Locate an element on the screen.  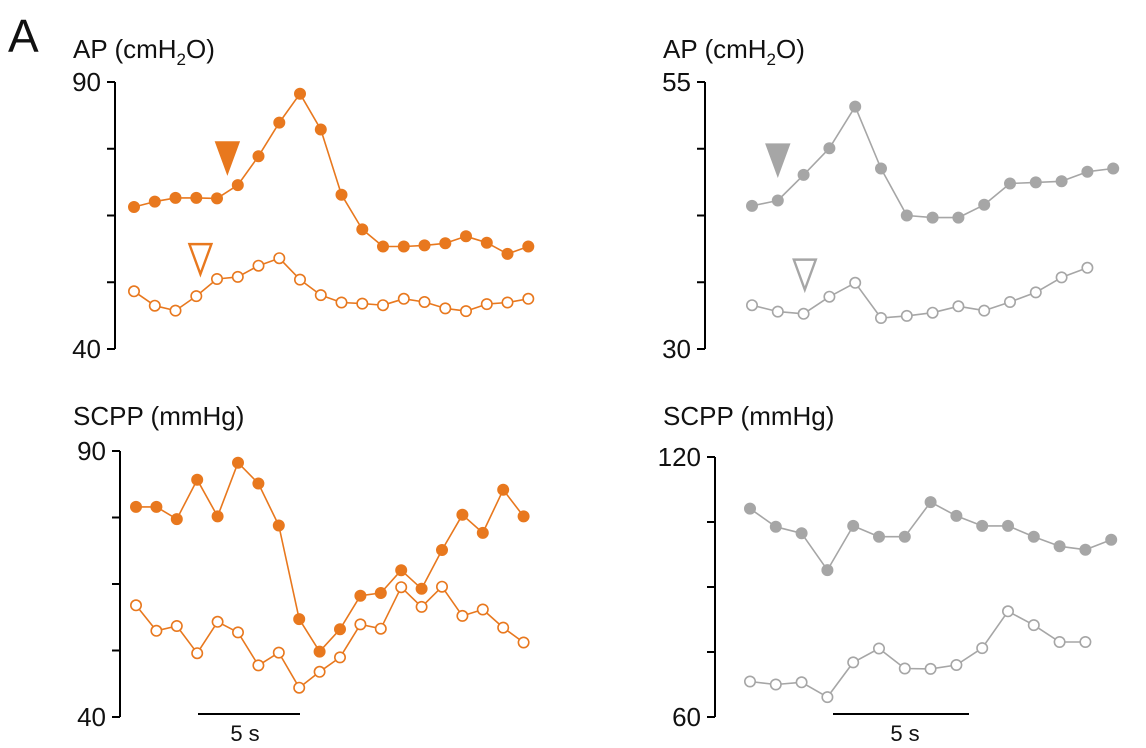
ap-right-tick-label: 30 is located at coordinates (676, 349).